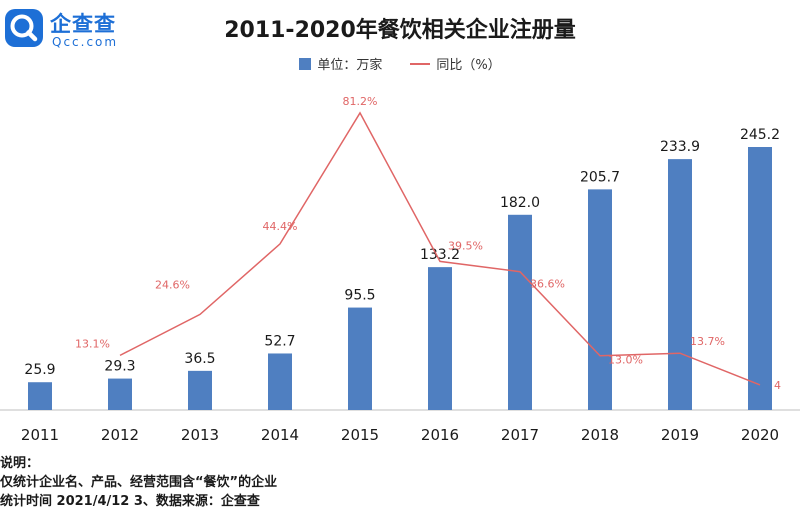 The image size is (800, 516). Describe the element at coordinates (280, 226) in the screenshot. I see `rate-label: 44.4%` at that location.